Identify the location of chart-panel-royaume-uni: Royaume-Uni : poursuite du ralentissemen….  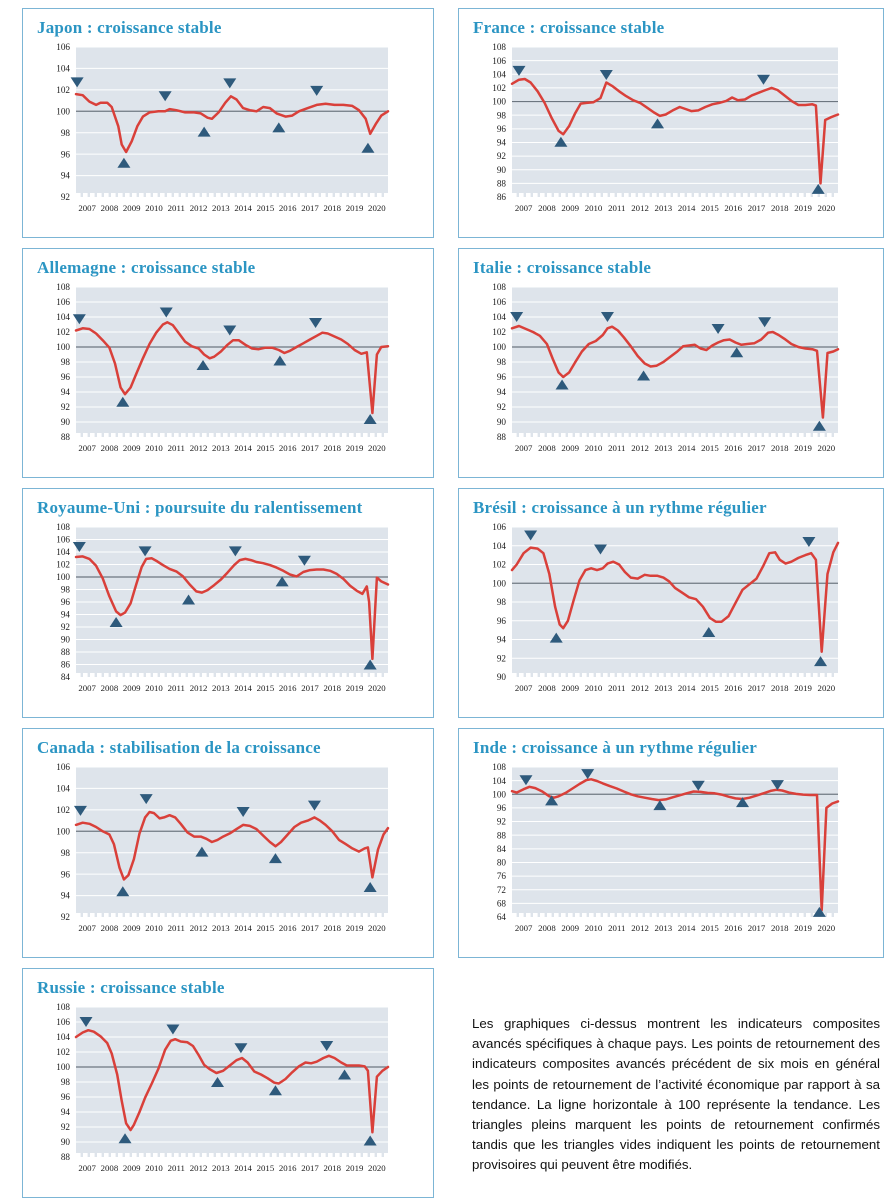
(228, 603).